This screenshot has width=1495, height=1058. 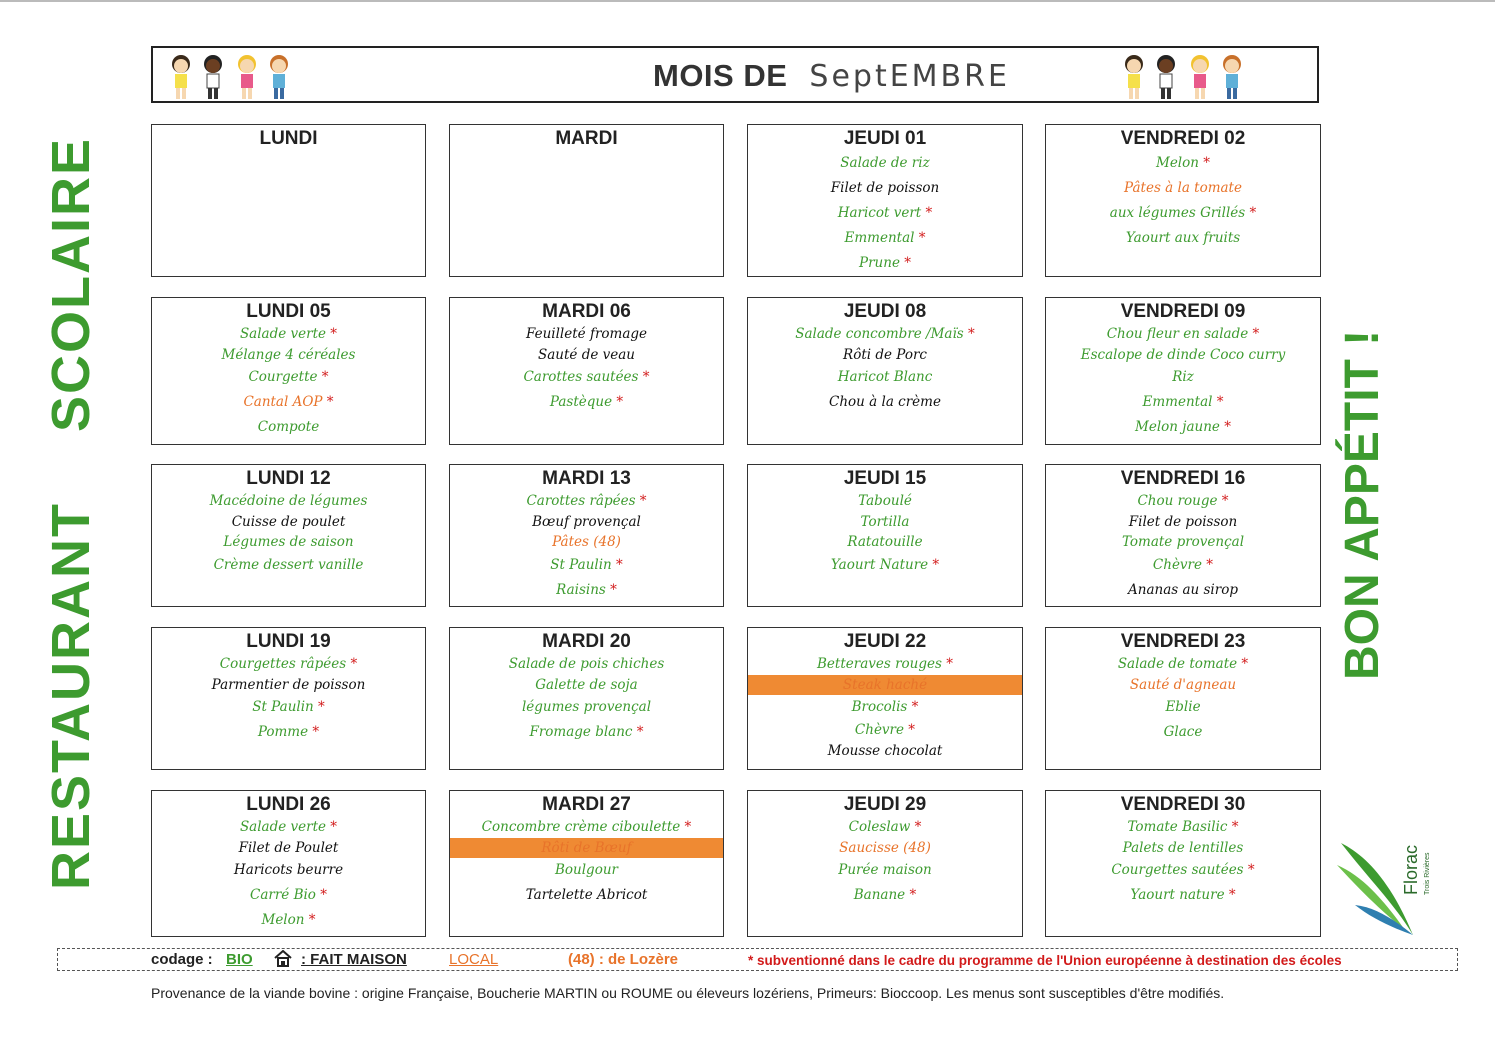 I want to click on menu-item-text: Salade verte, so click(x=283, y=334).